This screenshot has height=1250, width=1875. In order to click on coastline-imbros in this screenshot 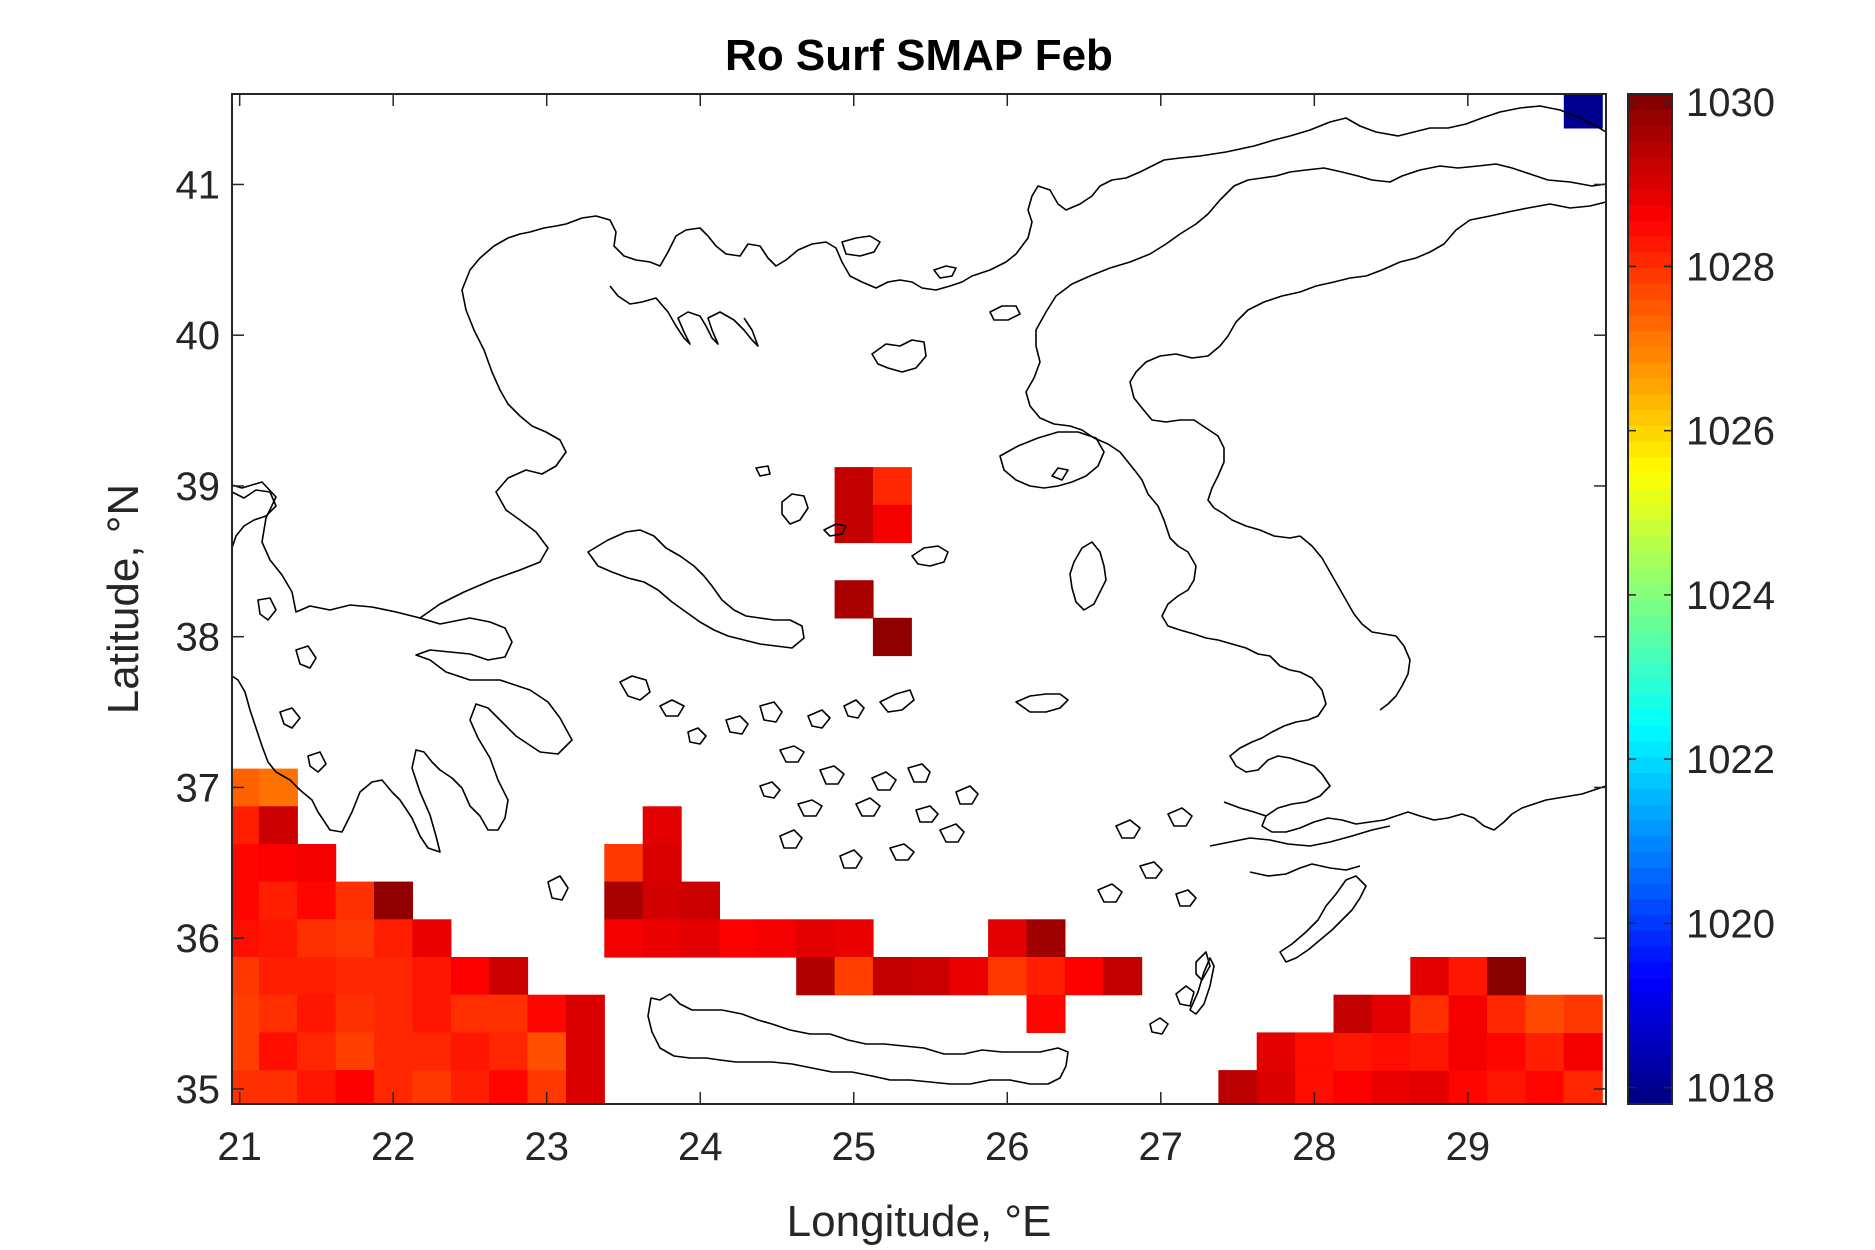, I will do `click(1005, 313)`.